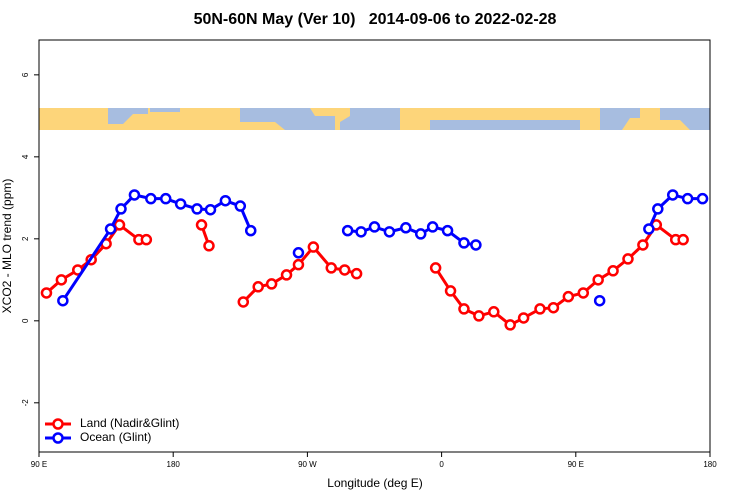 The width and height of the screenshot is (750, 500). What do you see at coordinates (374, 483) in the screenshot?
I see `x-axis-title: Longitude (deg E)` at bounding box center [374, 483].